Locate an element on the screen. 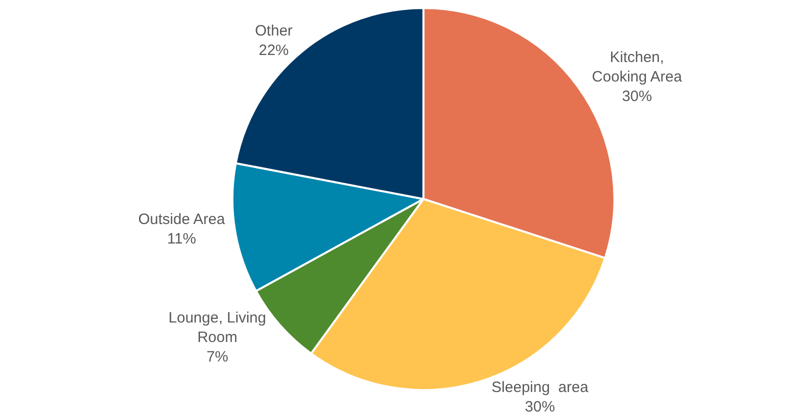 This screenshot has height=420, width=800. slice-label: Kitchen, Cooking Area is located at coordinates (637, 67).